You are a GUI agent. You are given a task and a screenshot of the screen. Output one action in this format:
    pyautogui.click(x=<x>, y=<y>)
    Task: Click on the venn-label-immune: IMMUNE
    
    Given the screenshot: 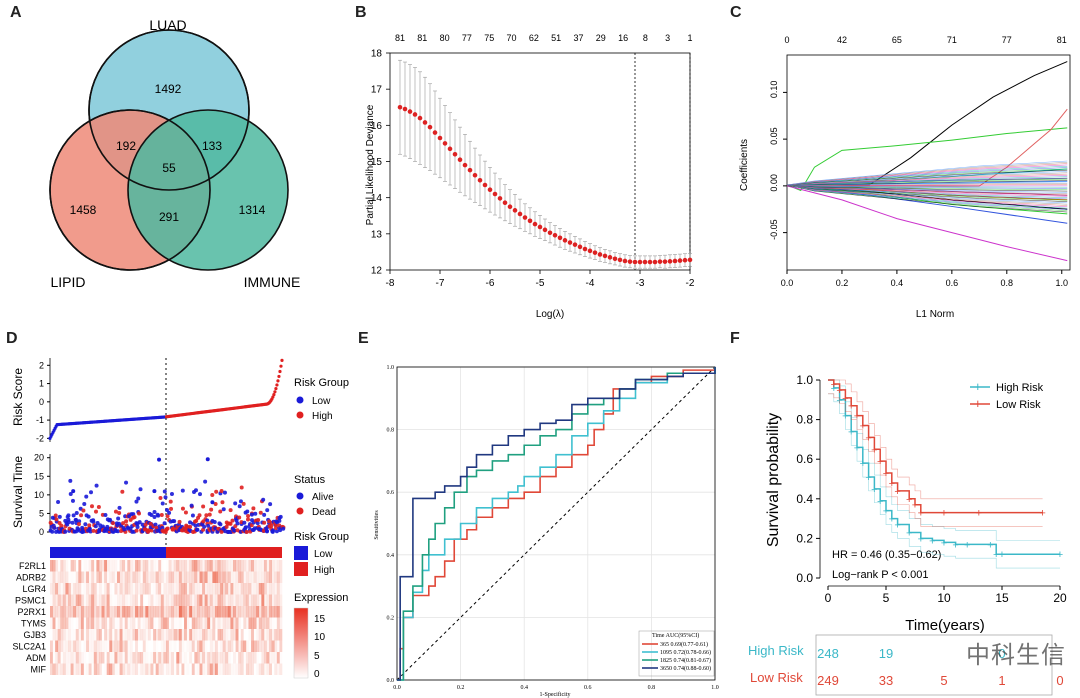 What is the action you would take?
    pyautogui.click(x=272, y=282)
    